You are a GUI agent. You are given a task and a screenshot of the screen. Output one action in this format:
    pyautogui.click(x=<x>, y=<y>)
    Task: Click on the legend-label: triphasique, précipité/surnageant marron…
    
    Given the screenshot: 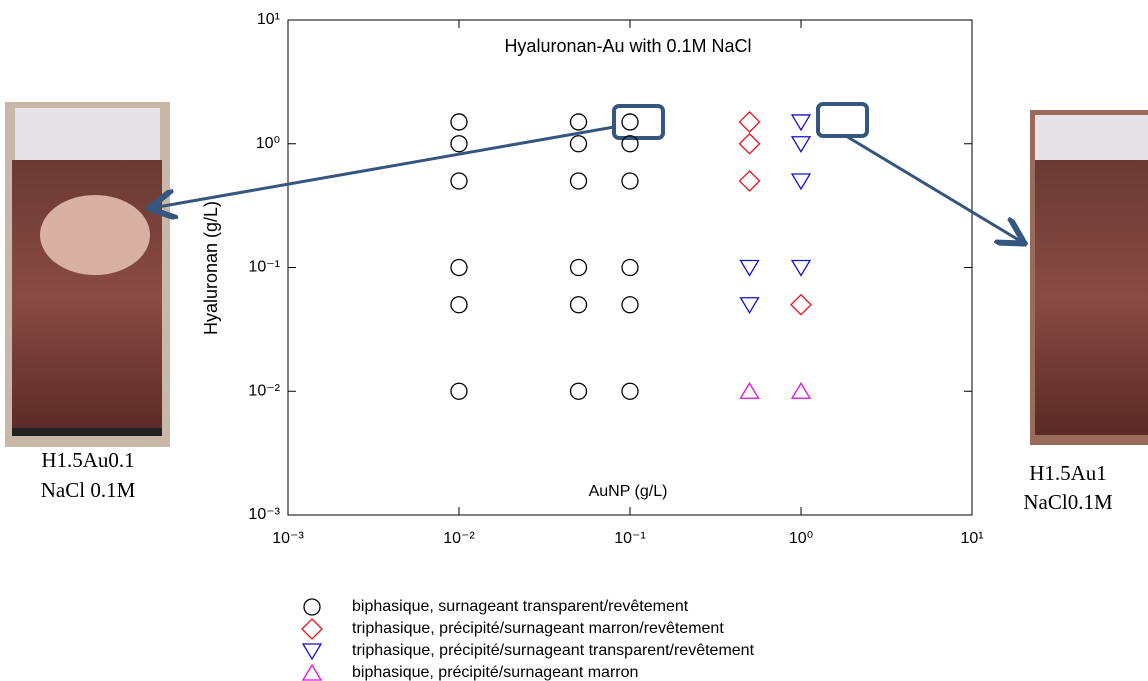 What is the action you would take?
    pyautogui.click(x=538, y=628)
    